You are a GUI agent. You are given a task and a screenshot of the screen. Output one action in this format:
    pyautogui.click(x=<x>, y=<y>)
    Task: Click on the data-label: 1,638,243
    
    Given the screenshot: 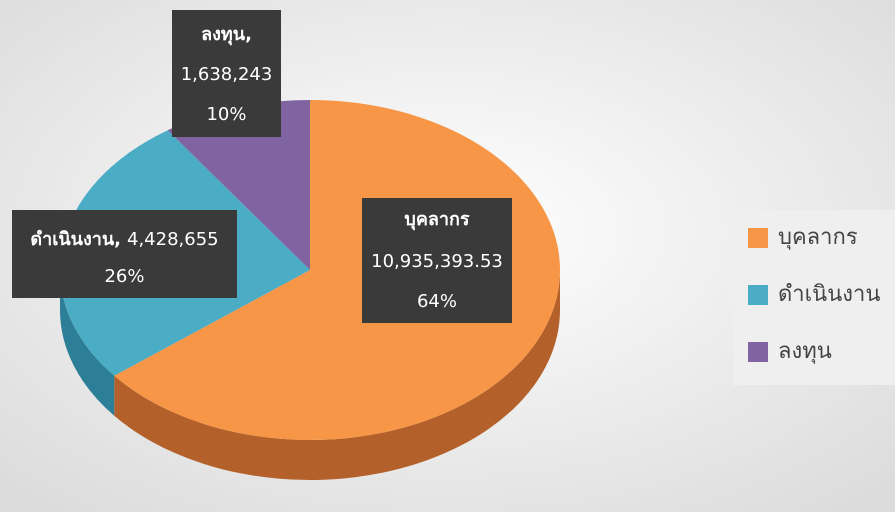 What is the action you would take?
    pyautogui.click(x=227, y=74)
    